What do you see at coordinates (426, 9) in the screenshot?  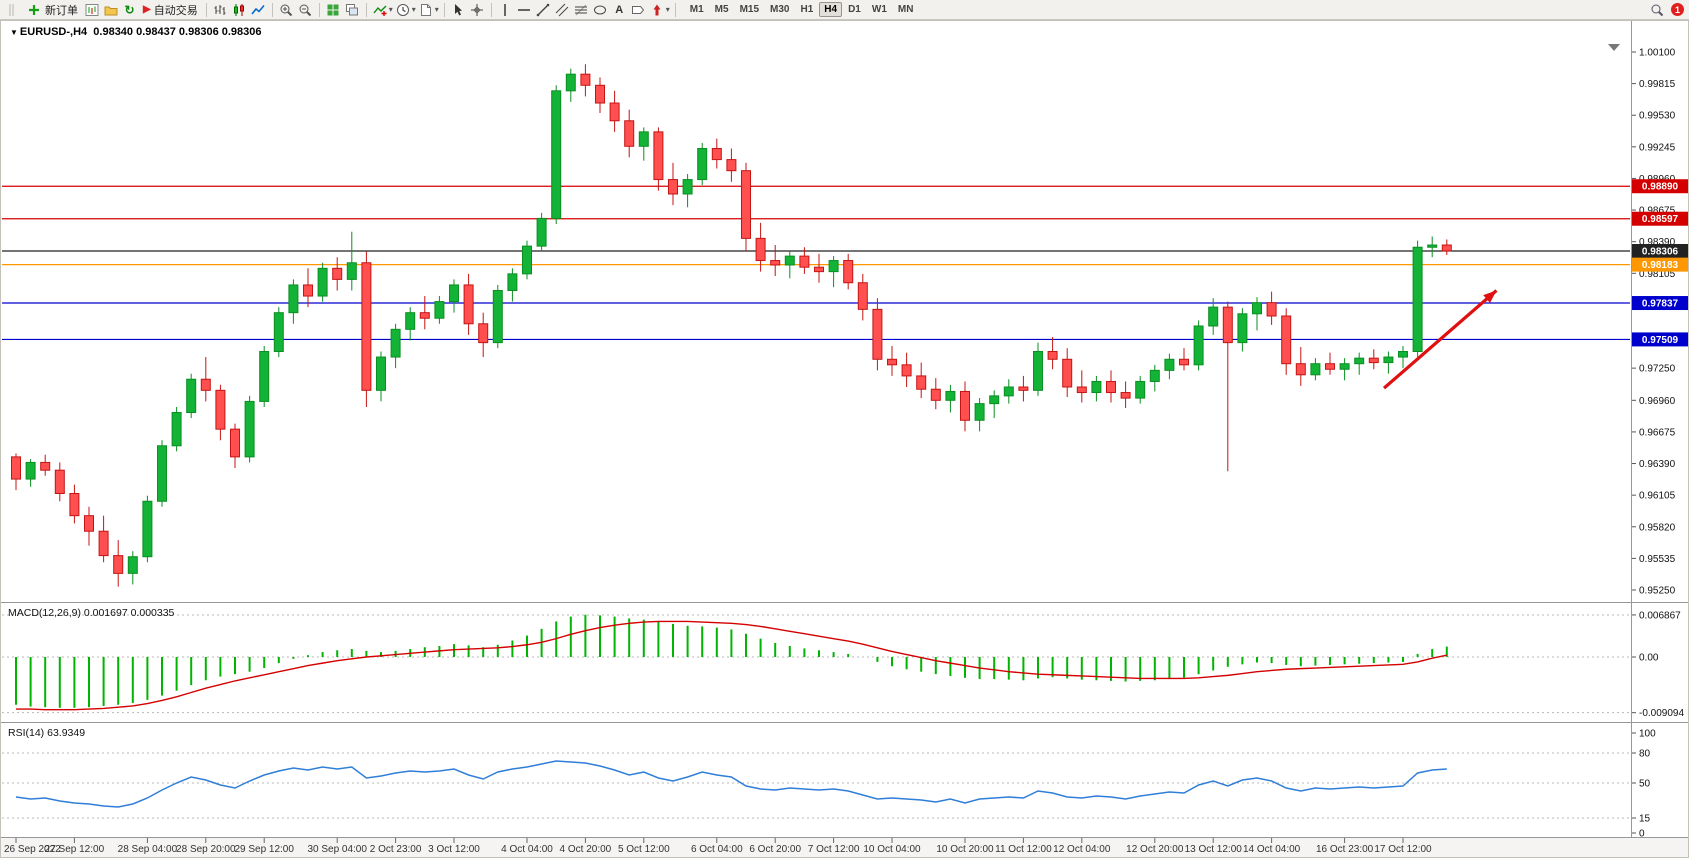 I see `templates-button` at bounding box center [426, 9].